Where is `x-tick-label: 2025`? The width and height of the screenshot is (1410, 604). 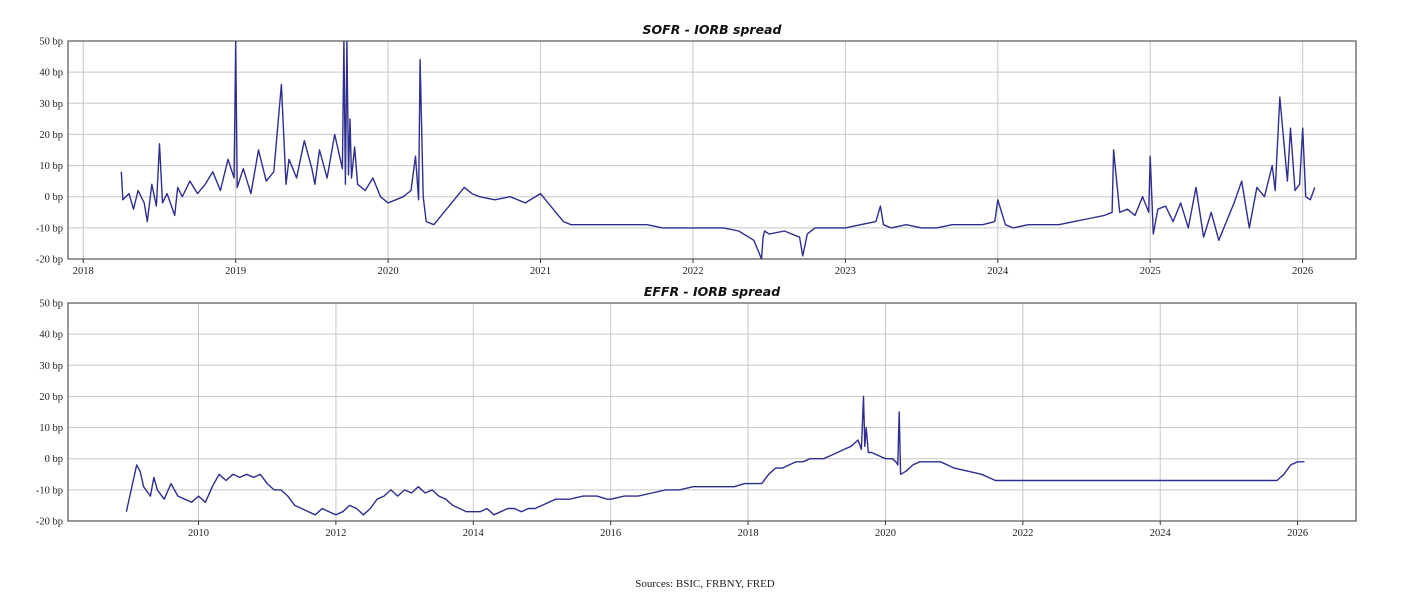
x-tick-label: 2025 is located at coordinates (1150, 271).